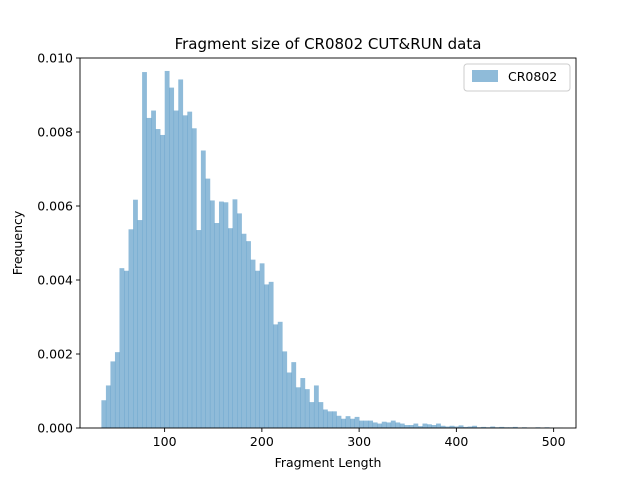 The image size is (640, 480). Describe the element at coordinates (485, 76) in the screenshot. I see `legend-swatch` at that location.